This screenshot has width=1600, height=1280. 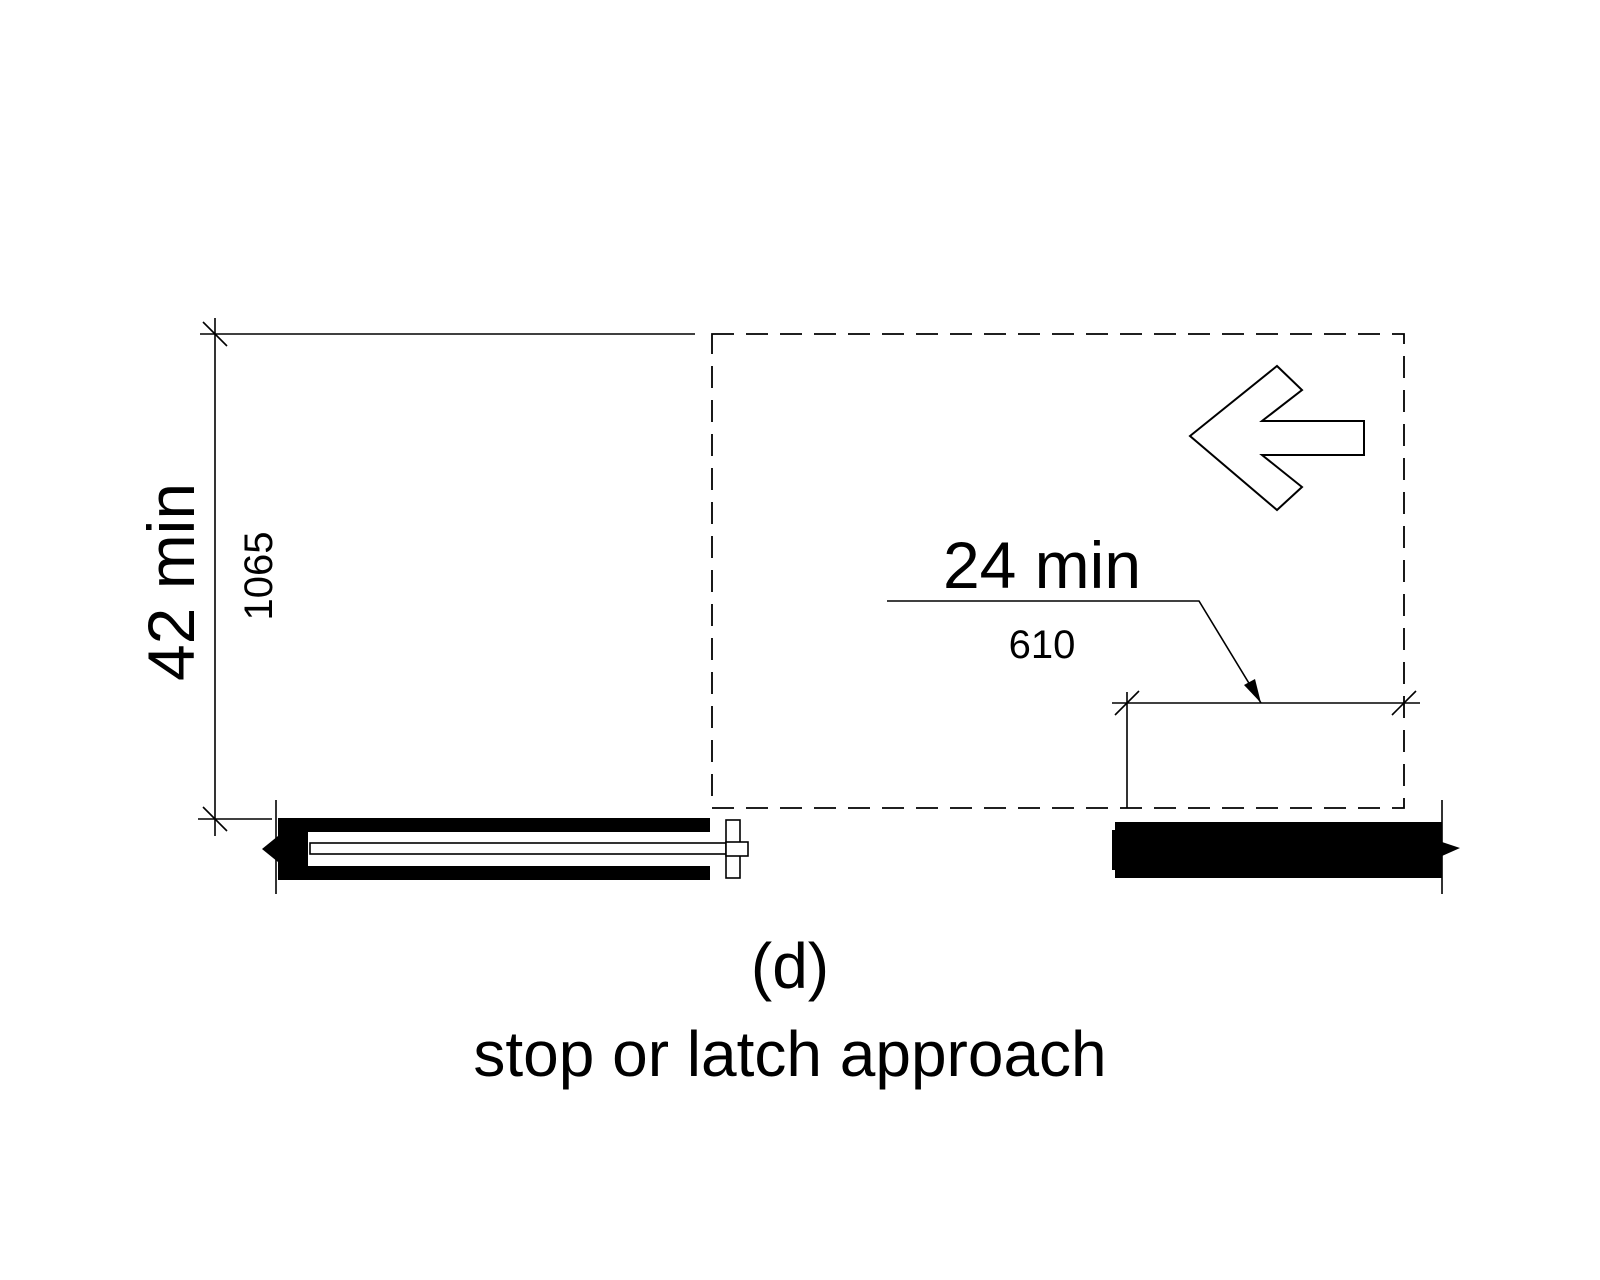 I want to click on figure-letter: (d), so click(x=790, y=966).